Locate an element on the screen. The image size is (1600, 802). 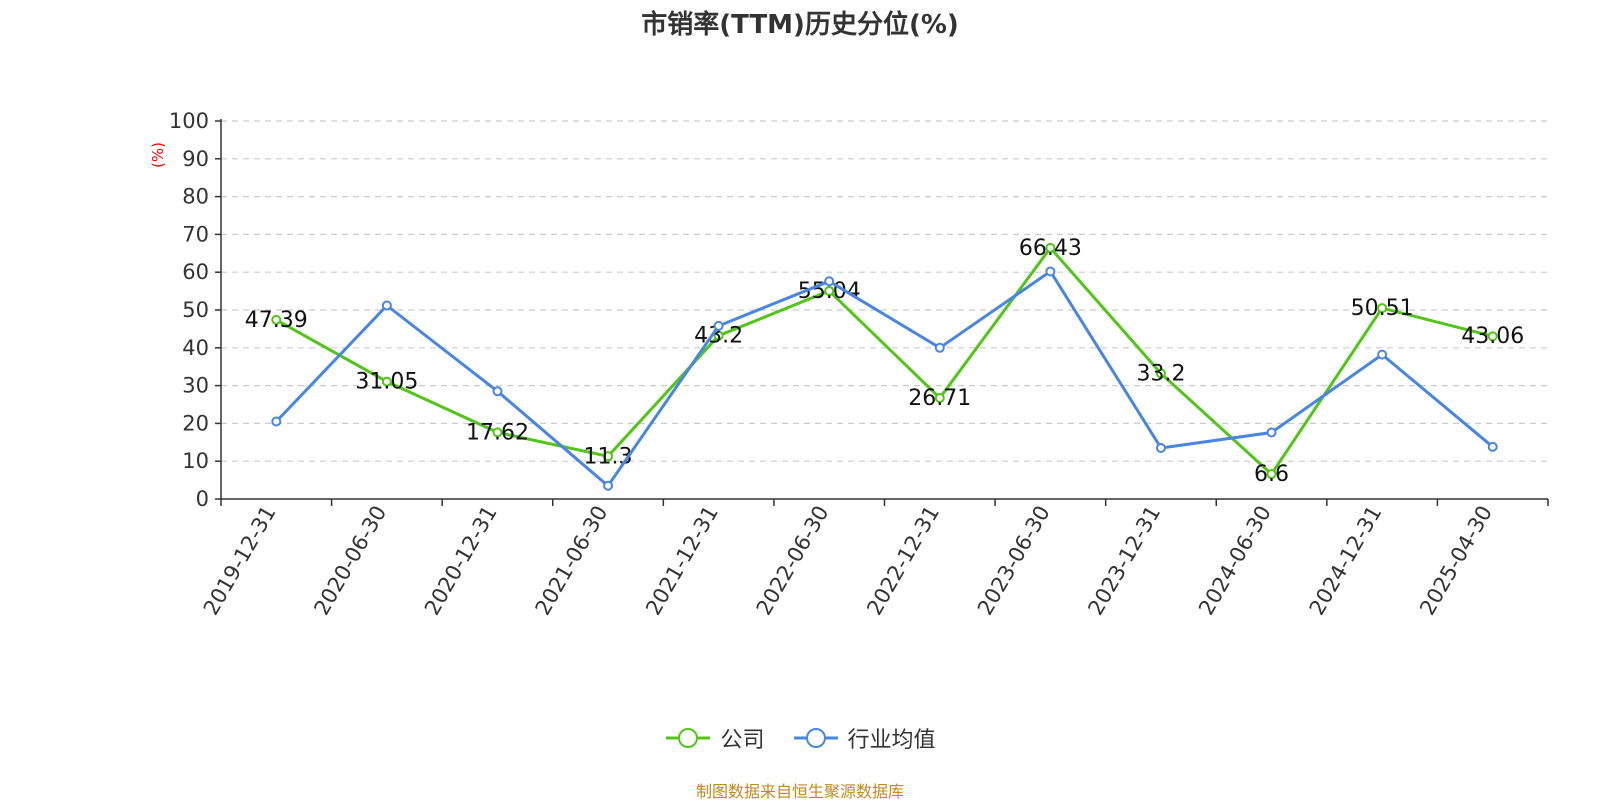
y-tick-label: 70 is located at coordinates (195, 234).